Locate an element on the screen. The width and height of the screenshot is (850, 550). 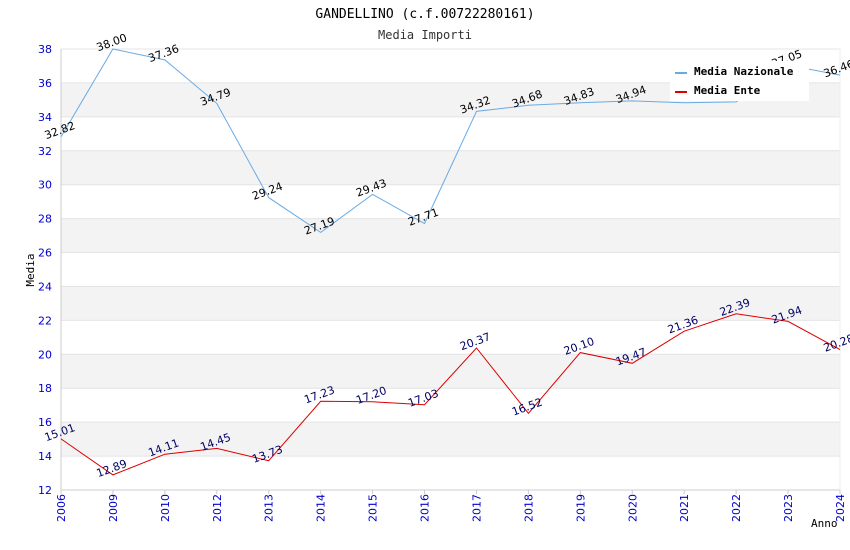
y-tick-label: 32 is located at coordinates (45, 151).